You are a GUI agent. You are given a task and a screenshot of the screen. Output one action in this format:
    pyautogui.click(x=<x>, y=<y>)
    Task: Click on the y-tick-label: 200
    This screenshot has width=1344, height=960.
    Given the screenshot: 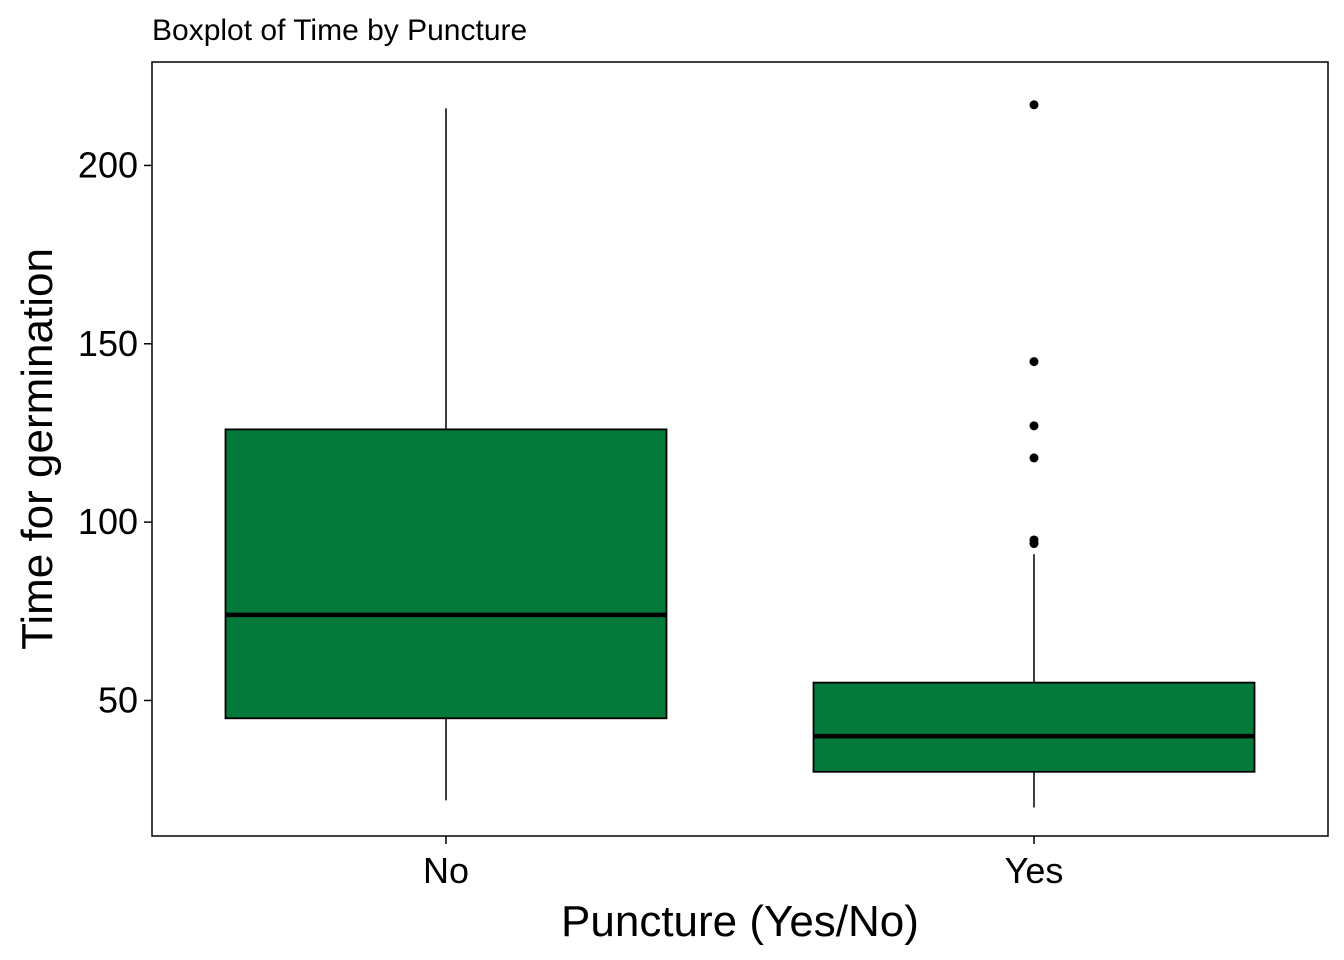 What is the action you would take?
    pyautogui.click(x=108, y=164)
    